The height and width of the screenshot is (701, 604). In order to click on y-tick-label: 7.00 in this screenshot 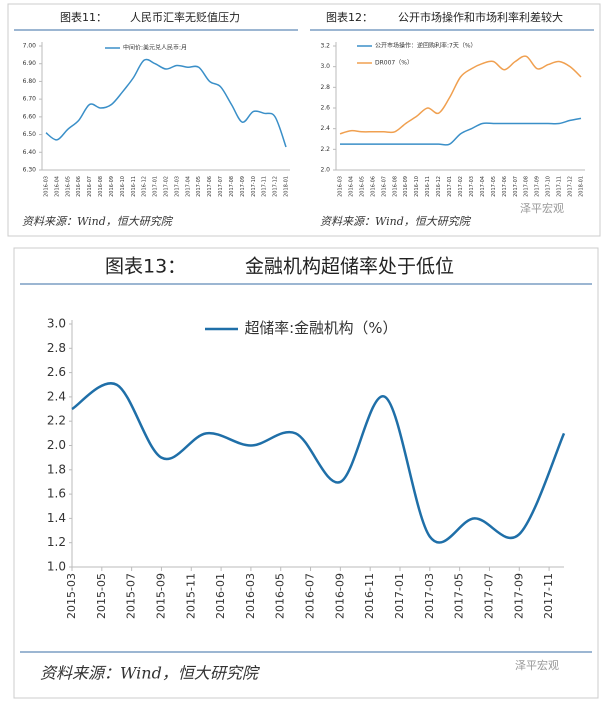, I will do `click(30, 46)`.